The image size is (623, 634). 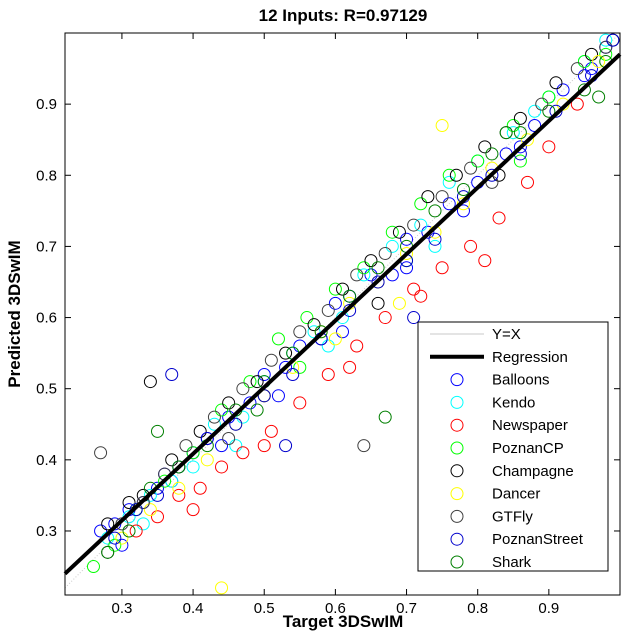 What do you see at coordinates (512, 516) in the screenshot?
I see `legend-label: GTFly` at bounding box center [512, 516].